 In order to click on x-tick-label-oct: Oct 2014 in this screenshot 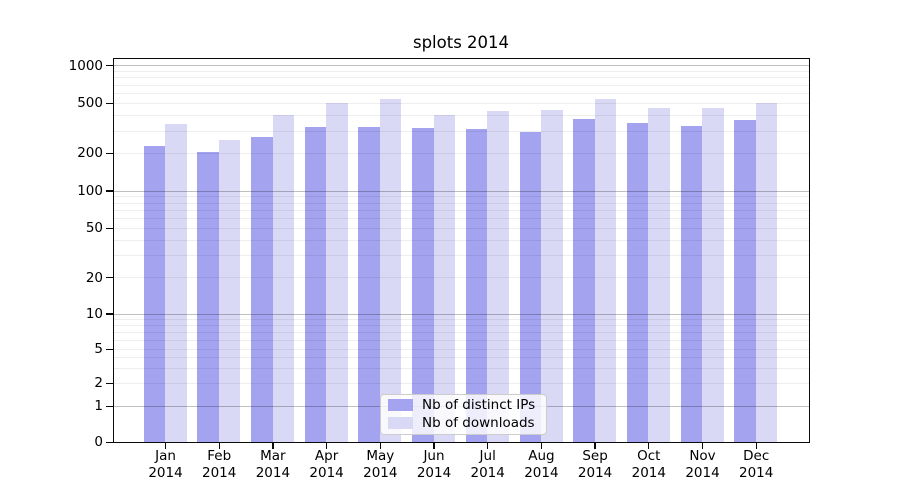, I will do `click(649, 465)`.